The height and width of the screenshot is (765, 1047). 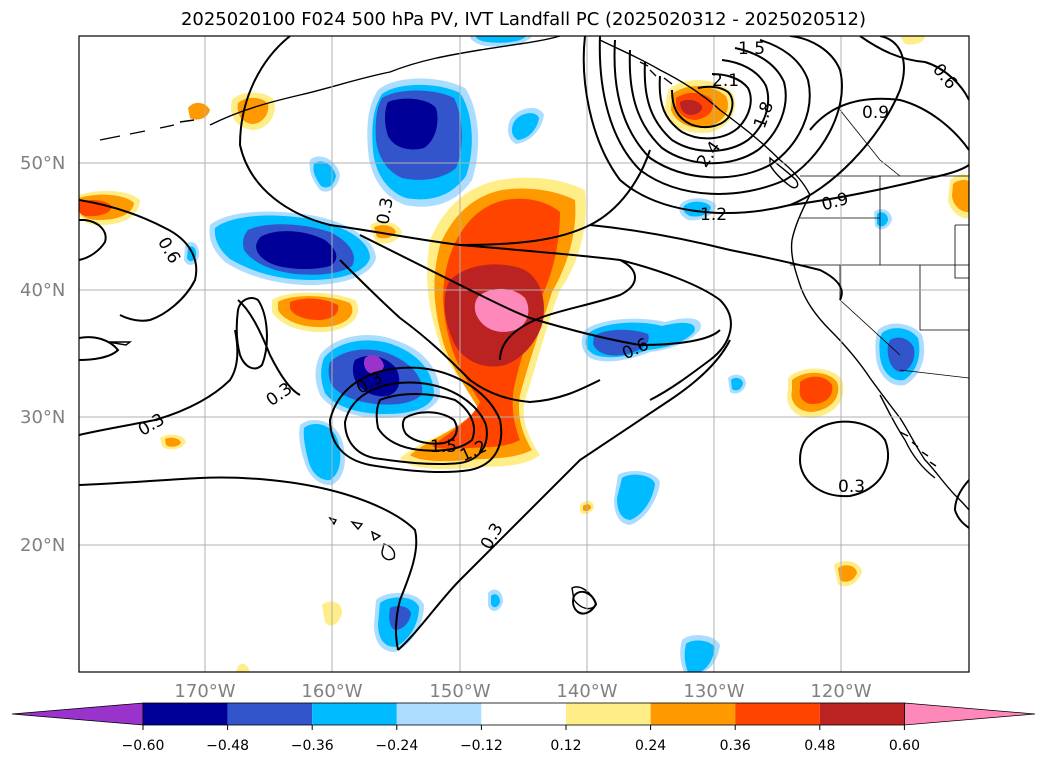 I want to click on contour-0.3-se-circle, so click(x=844, y=459).